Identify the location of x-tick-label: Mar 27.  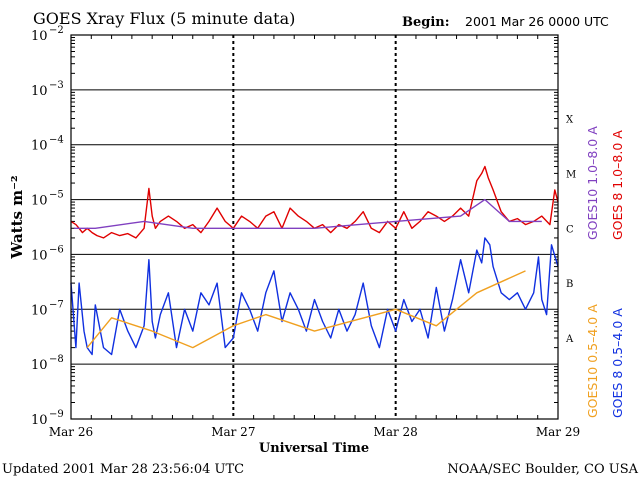
(233, 432).